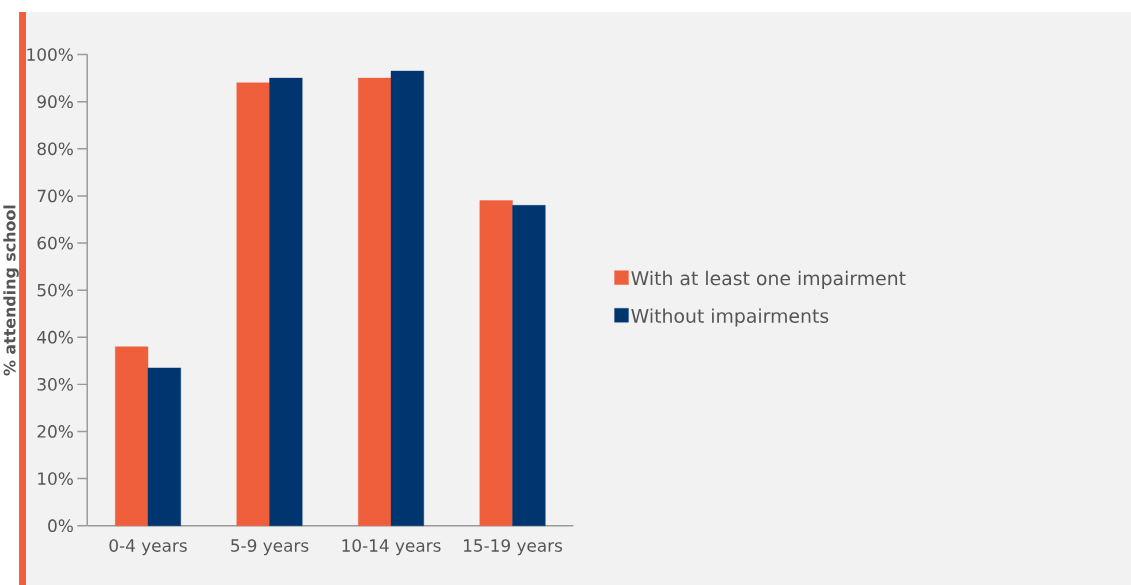  I want to click on y-tick-label: 80%, so click(55, 149).